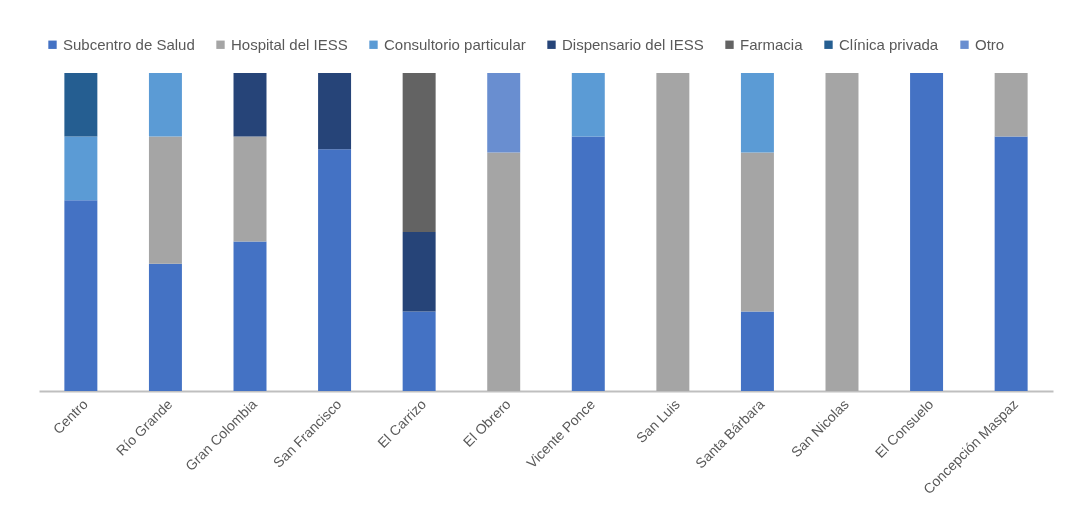 The width and height of the screenshot is (1077, 520). I want to click on legend-label: Subcentro de Salud, so click(129, 44).